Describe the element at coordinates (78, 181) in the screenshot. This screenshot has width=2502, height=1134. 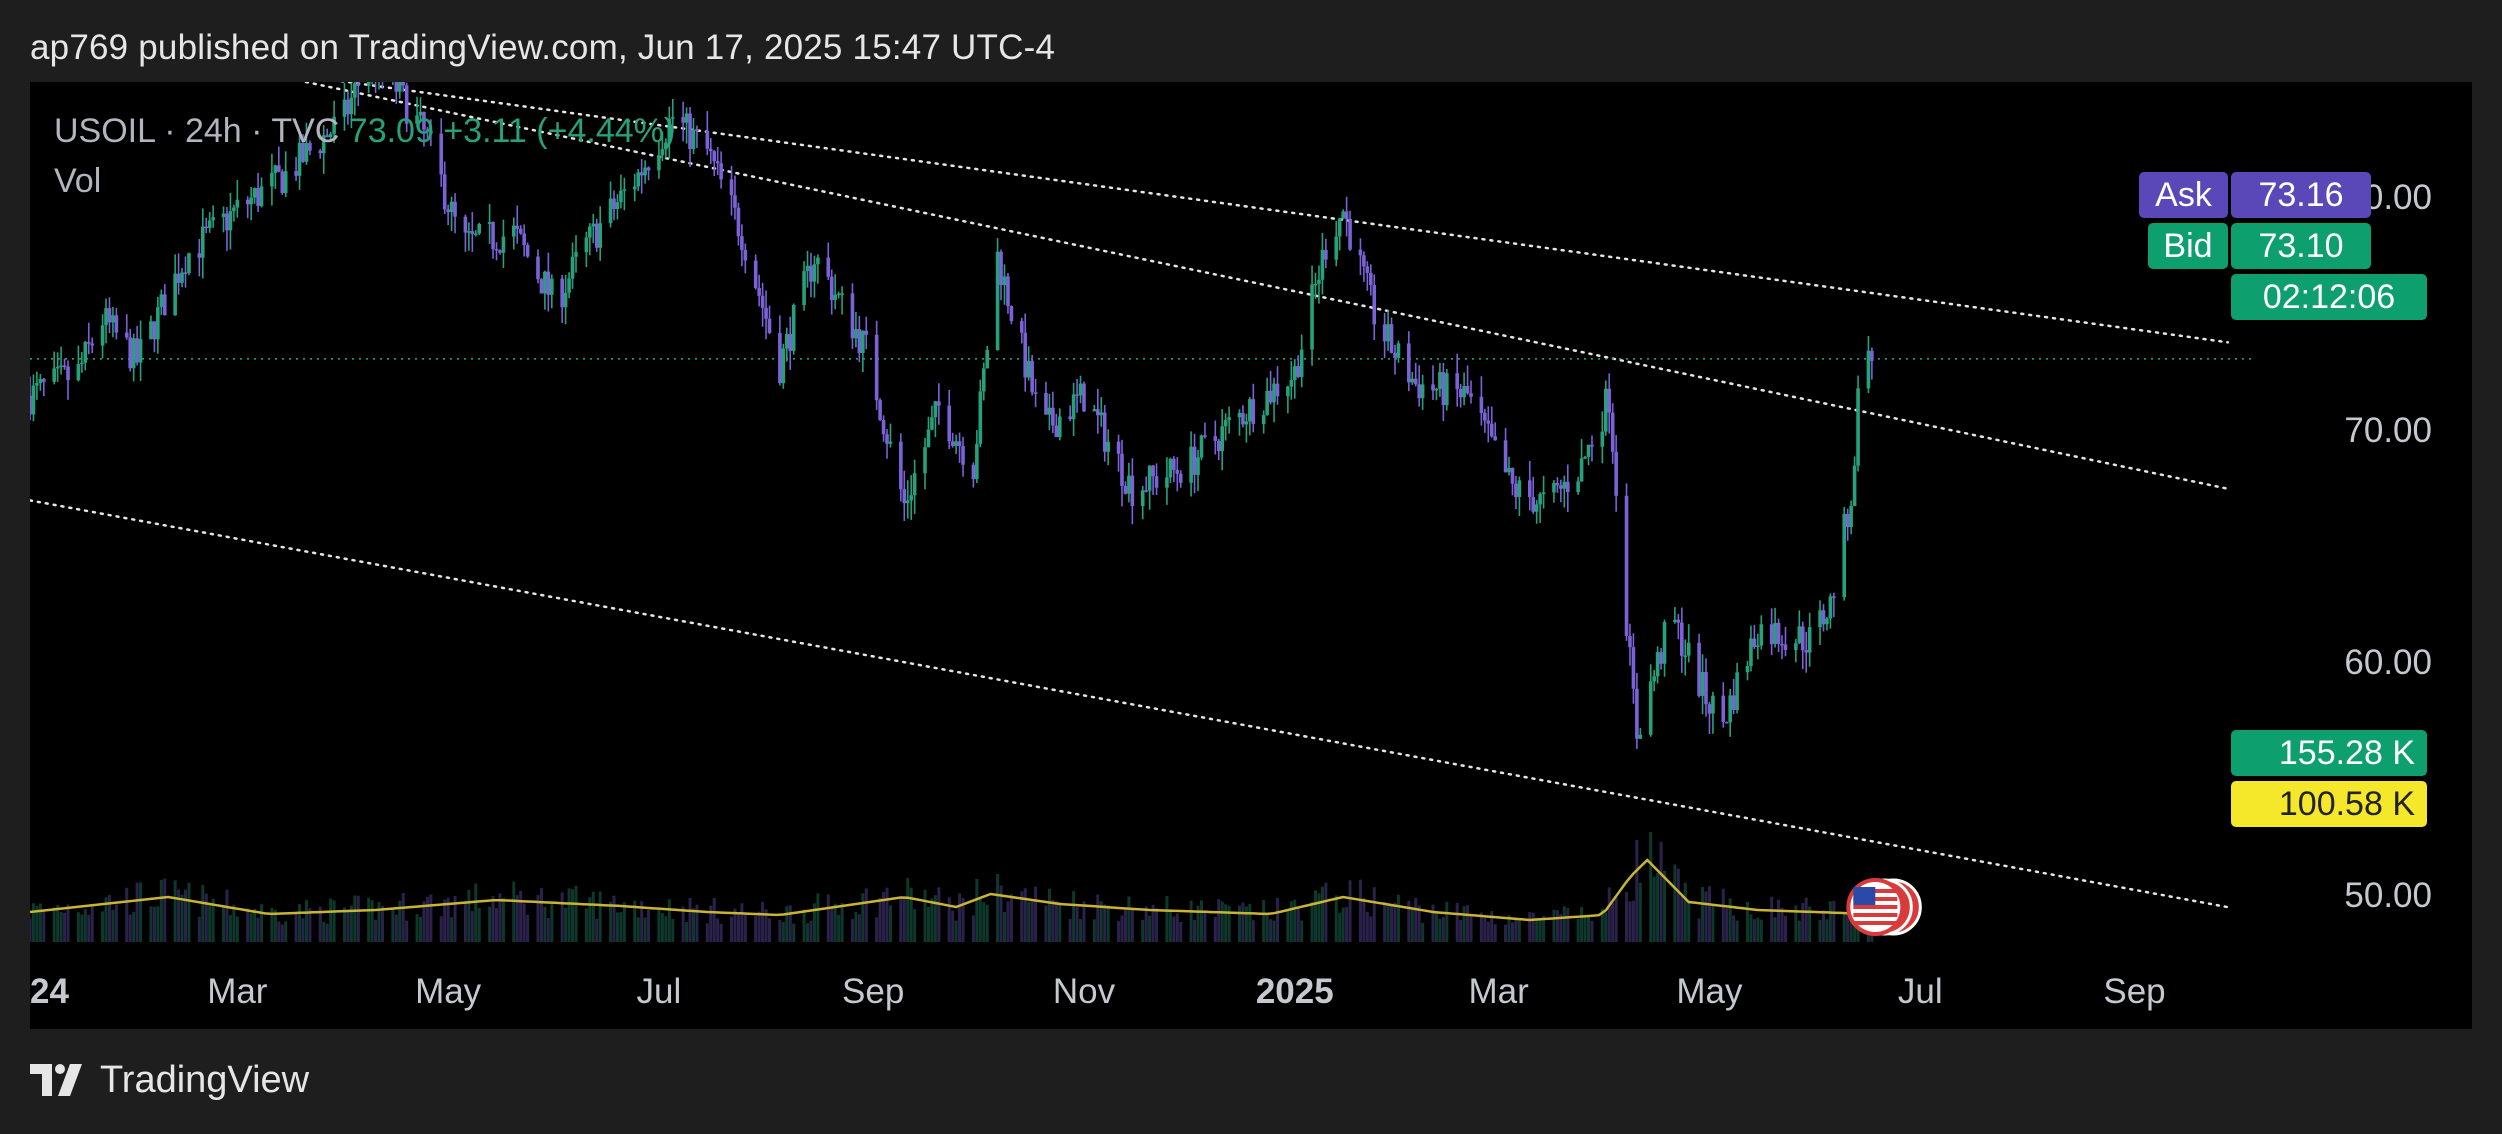
I see `volume-legend: Vol` at that location.